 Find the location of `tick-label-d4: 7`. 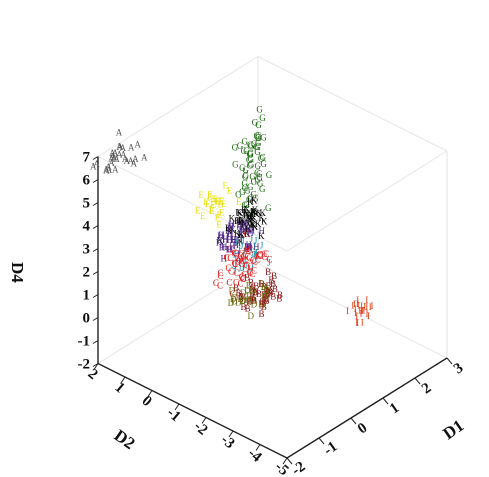

tick-label-d4: 7 is located at coordinates (87, 158).